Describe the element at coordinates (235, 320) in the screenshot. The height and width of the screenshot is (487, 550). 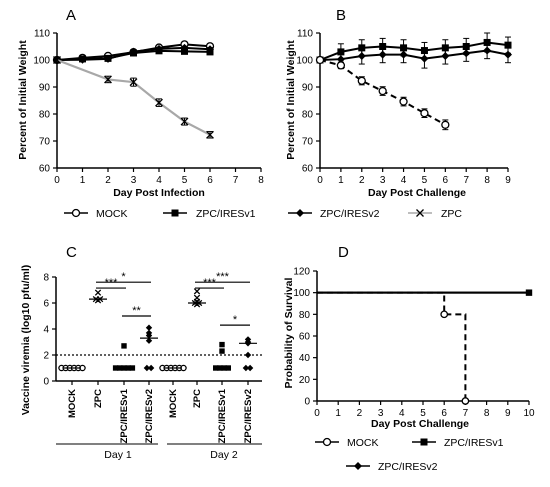
I see `significance-label: *` at that location.